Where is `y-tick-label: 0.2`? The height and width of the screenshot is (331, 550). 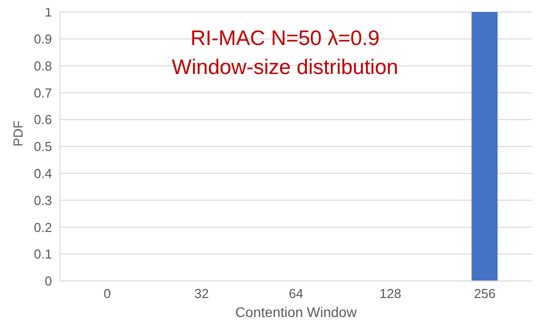 y-tick-label: 0.2 is located at coordinates (43, 227).